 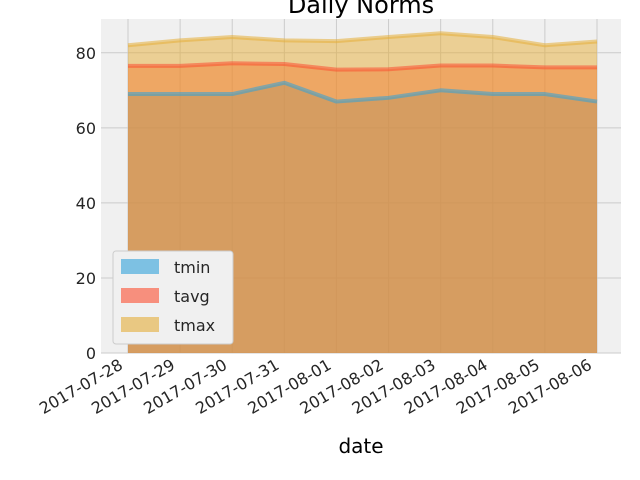 I want to click on y-tick-label: 20, so click(x=86, y=278).